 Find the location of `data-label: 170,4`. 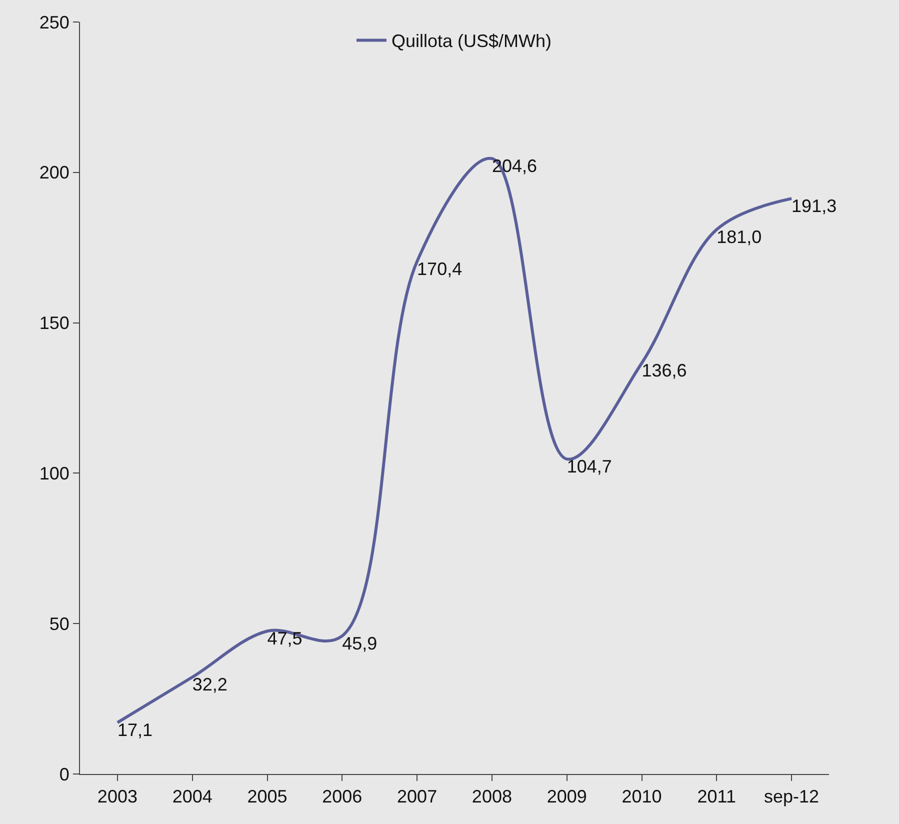

data-label: 170,4 is located at coordinates (439, 268).